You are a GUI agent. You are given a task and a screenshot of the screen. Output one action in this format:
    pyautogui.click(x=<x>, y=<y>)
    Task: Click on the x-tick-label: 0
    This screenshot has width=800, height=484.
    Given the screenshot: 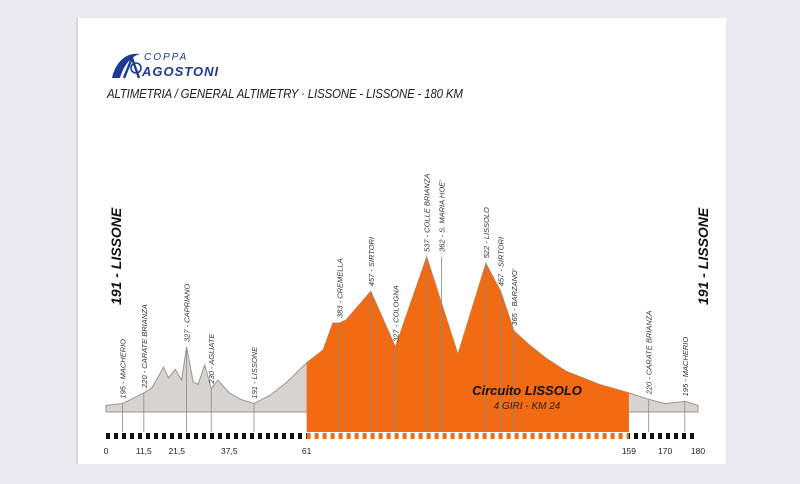 What is the action you would take?
    pyautogui.click(x=106, y=451)
    